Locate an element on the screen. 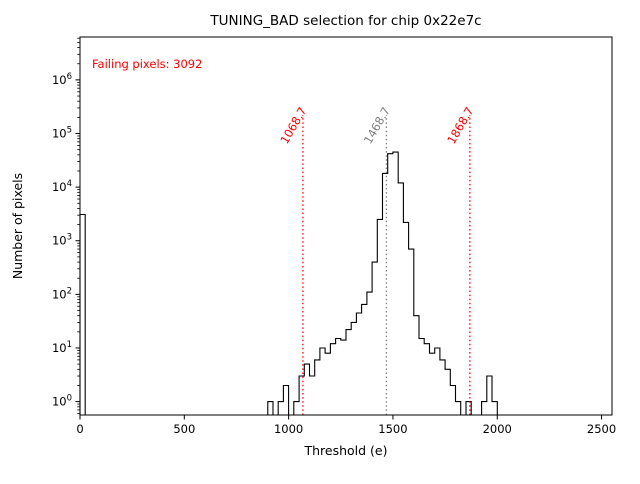  y-tick-label: 10² is located at coordinates (62, 293).